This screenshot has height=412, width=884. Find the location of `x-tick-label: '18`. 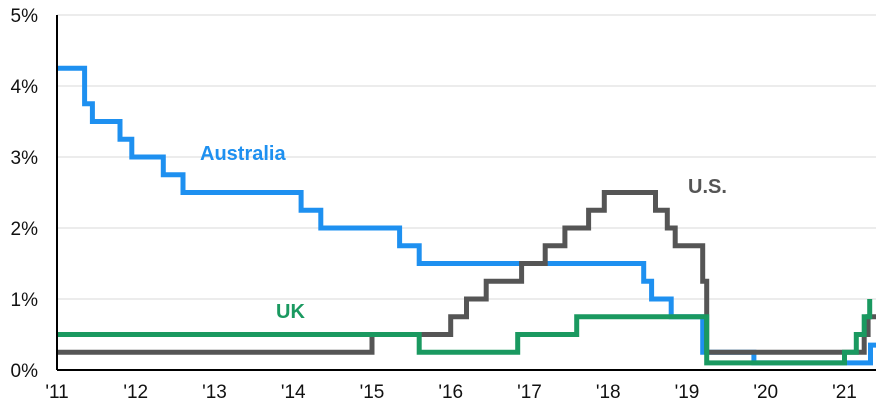

x-tick-label: '18 is located at coordinates (608, 392).